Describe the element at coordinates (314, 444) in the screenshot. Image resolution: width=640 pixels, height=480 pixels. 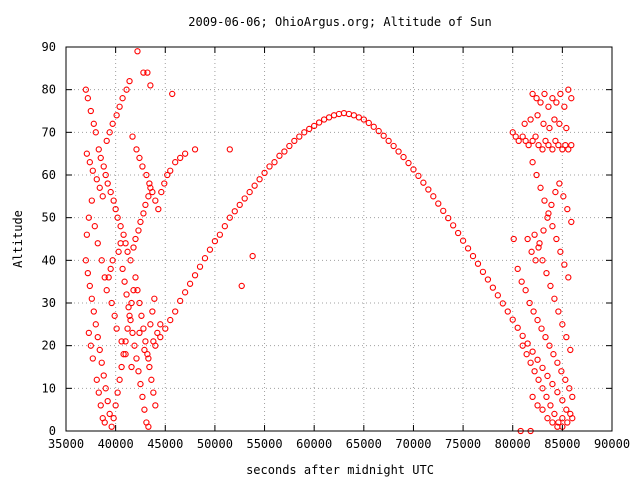
I see `x-tick-label: 60000` at that location.